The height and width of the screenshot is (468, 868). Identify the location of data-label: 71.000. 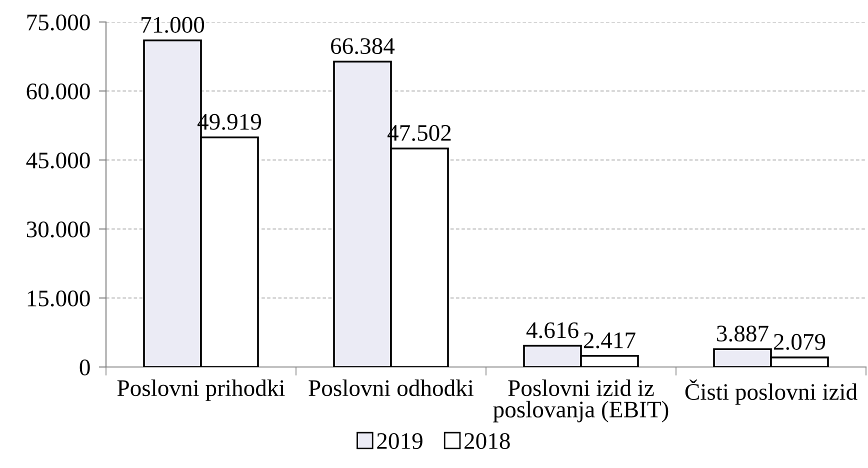
(173, 24).